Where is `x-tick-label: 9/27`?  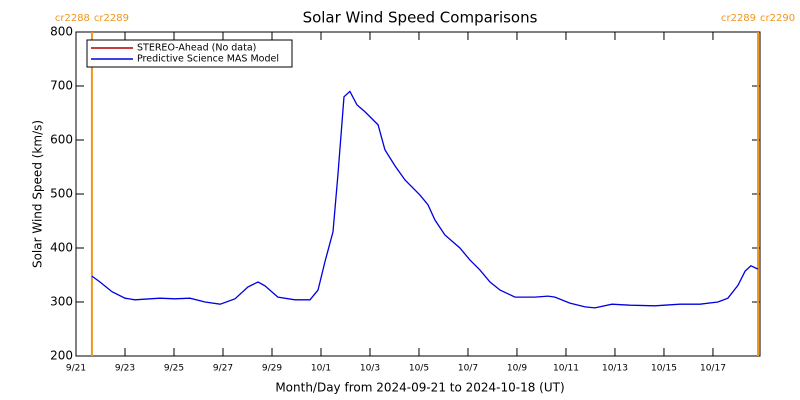
x-tick-label: 9/27 is located at coordinates (223, 369).